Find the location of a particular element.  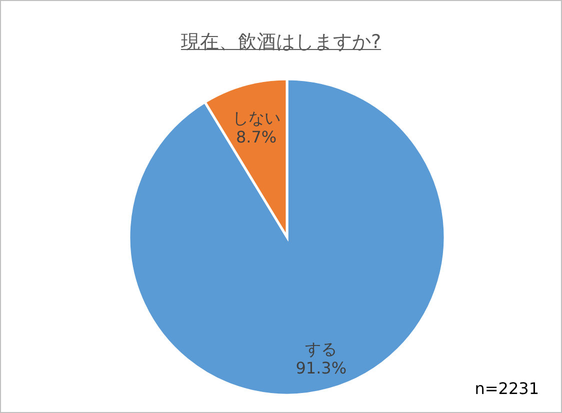

slice-label: しない is located at coordinates (256, 118).